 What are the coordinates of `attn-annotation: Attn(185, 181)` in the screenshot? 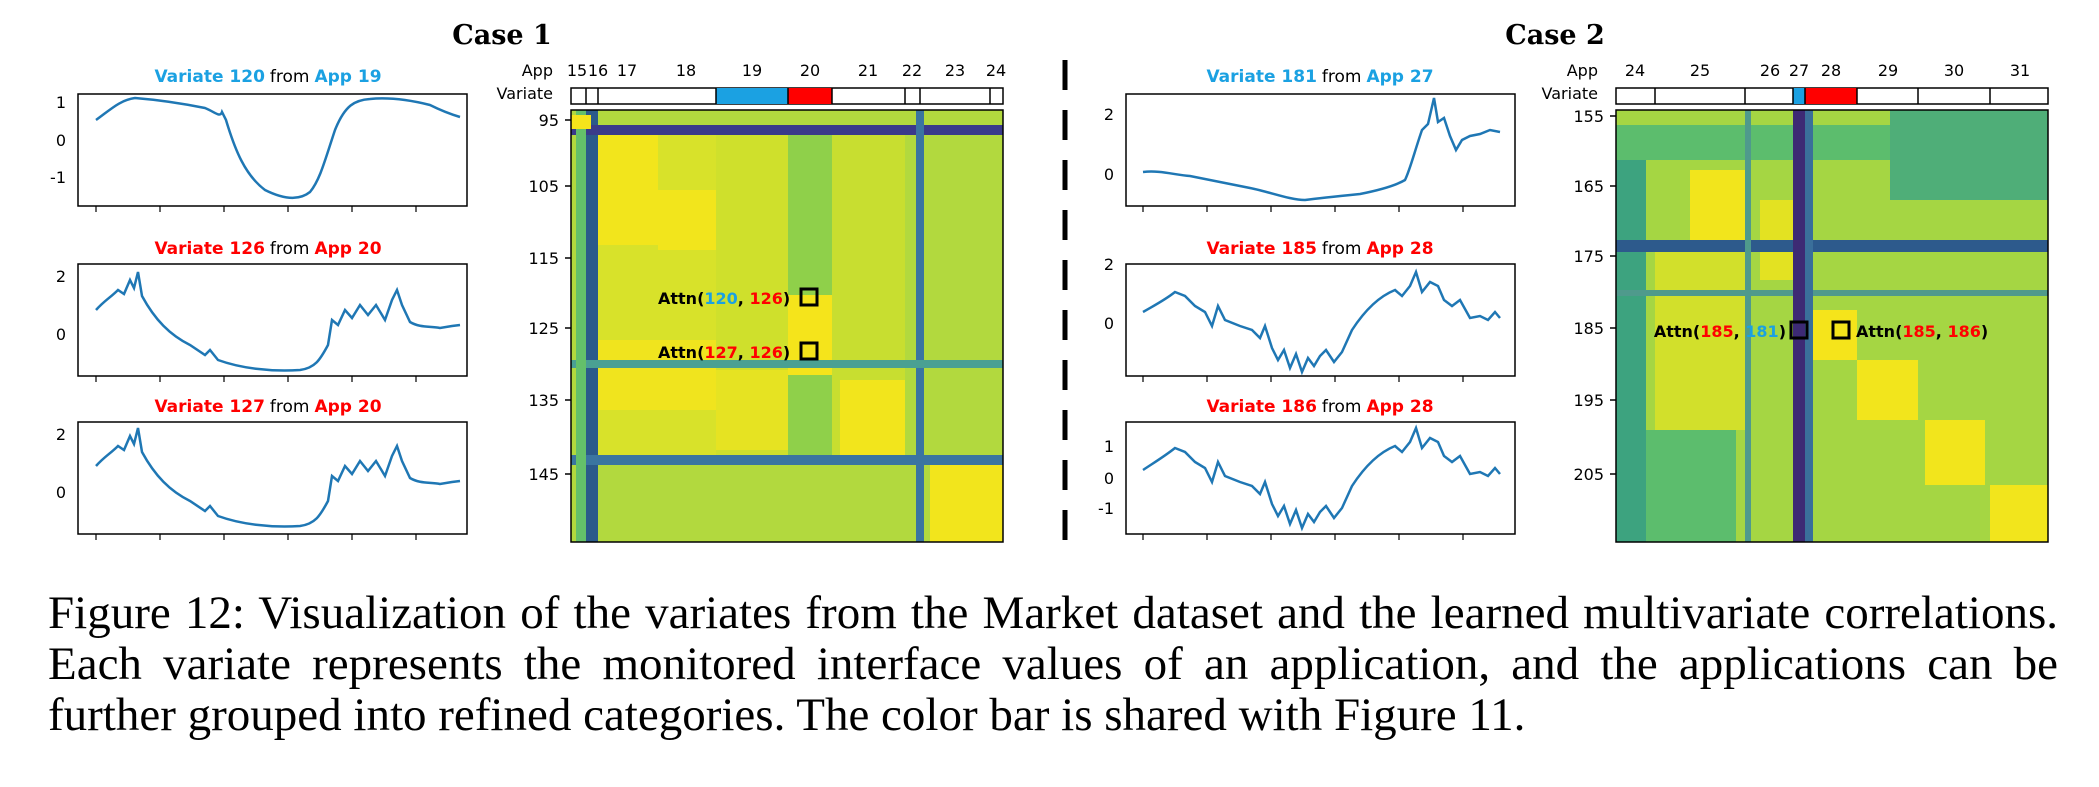 It's located at (1720, 331).